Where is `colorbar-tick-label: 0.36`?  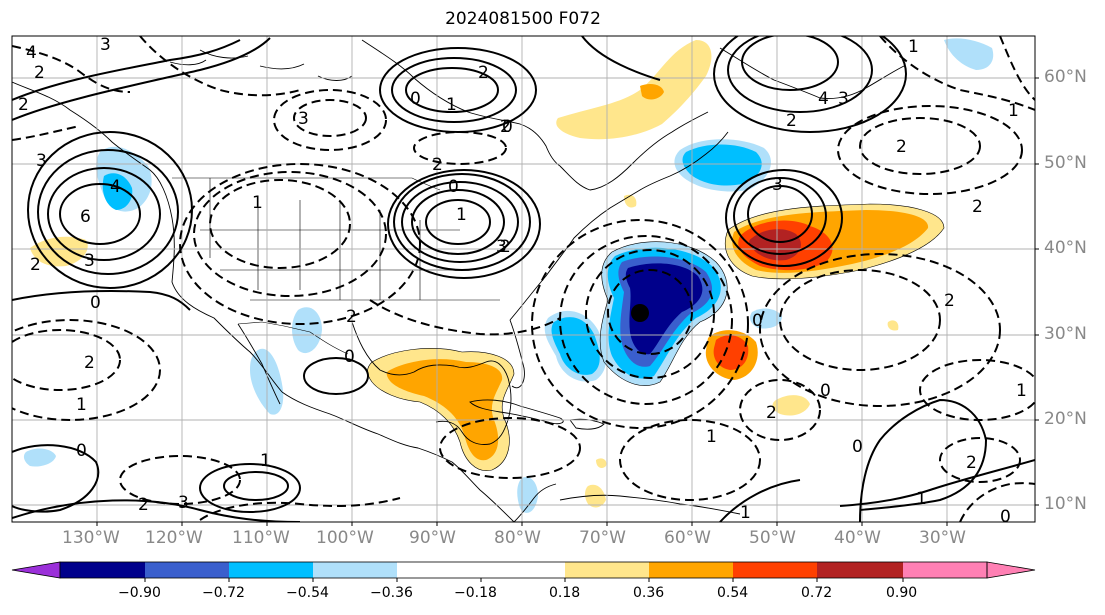 colorbar-tick-label: 0.36 is located at coordinates (649, 593).